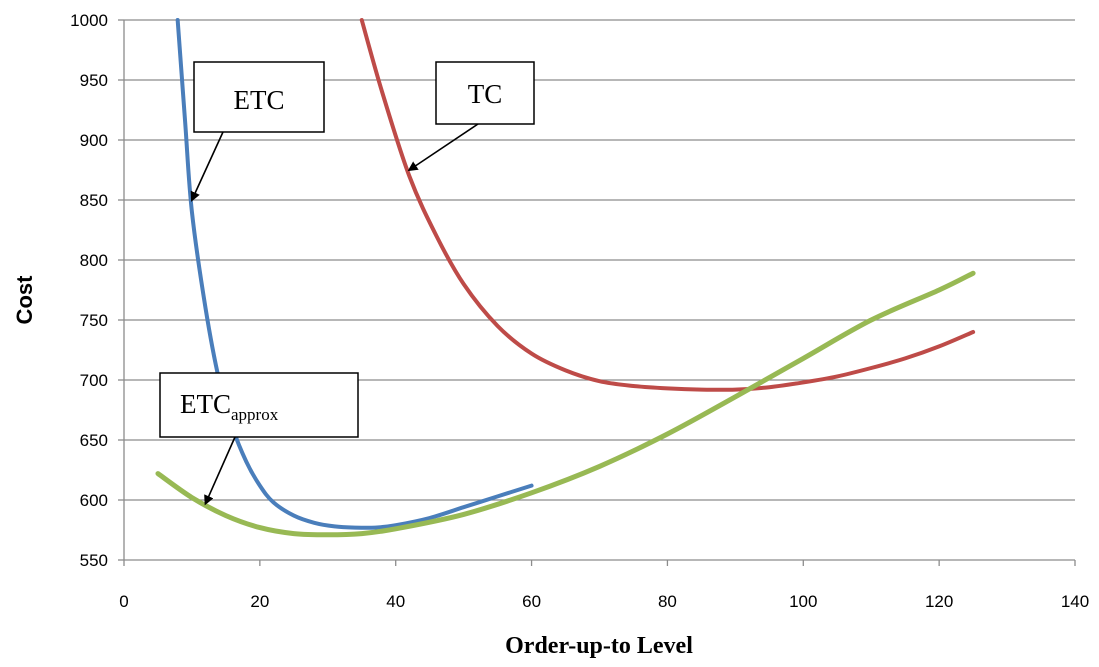 This screenshot has height=667, width=1099. I want to click on x-tick-label-120: 120, so click(939, 601).